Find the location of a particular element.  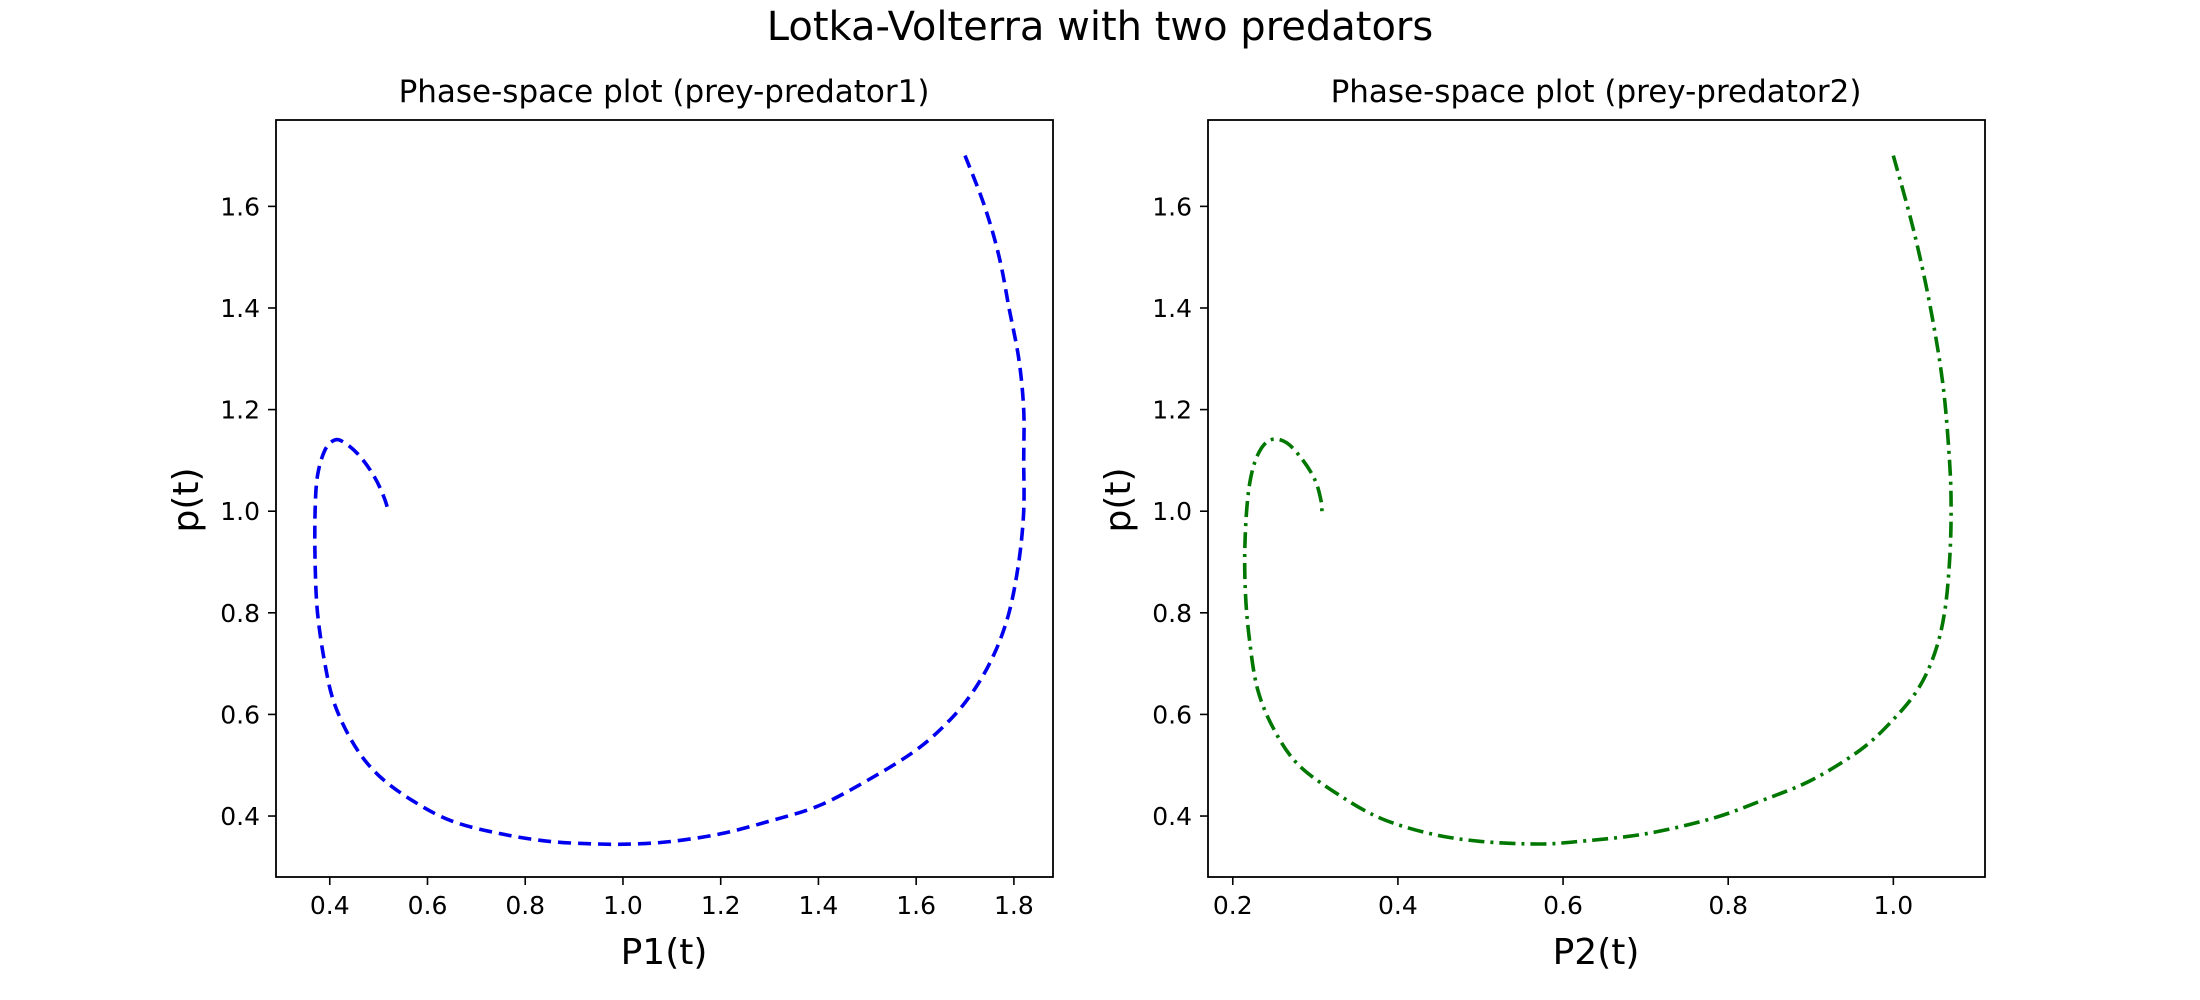

x-tick-label: 0.2 is located at coordinates (1233, 905).